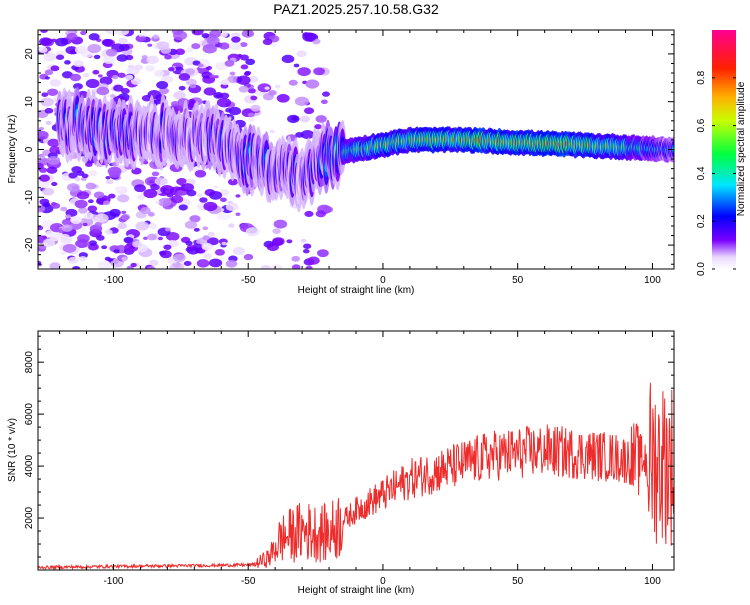 The image size is (750, 605). I want to click on spectrogram-ytick-label: -20, so click(29, 244).